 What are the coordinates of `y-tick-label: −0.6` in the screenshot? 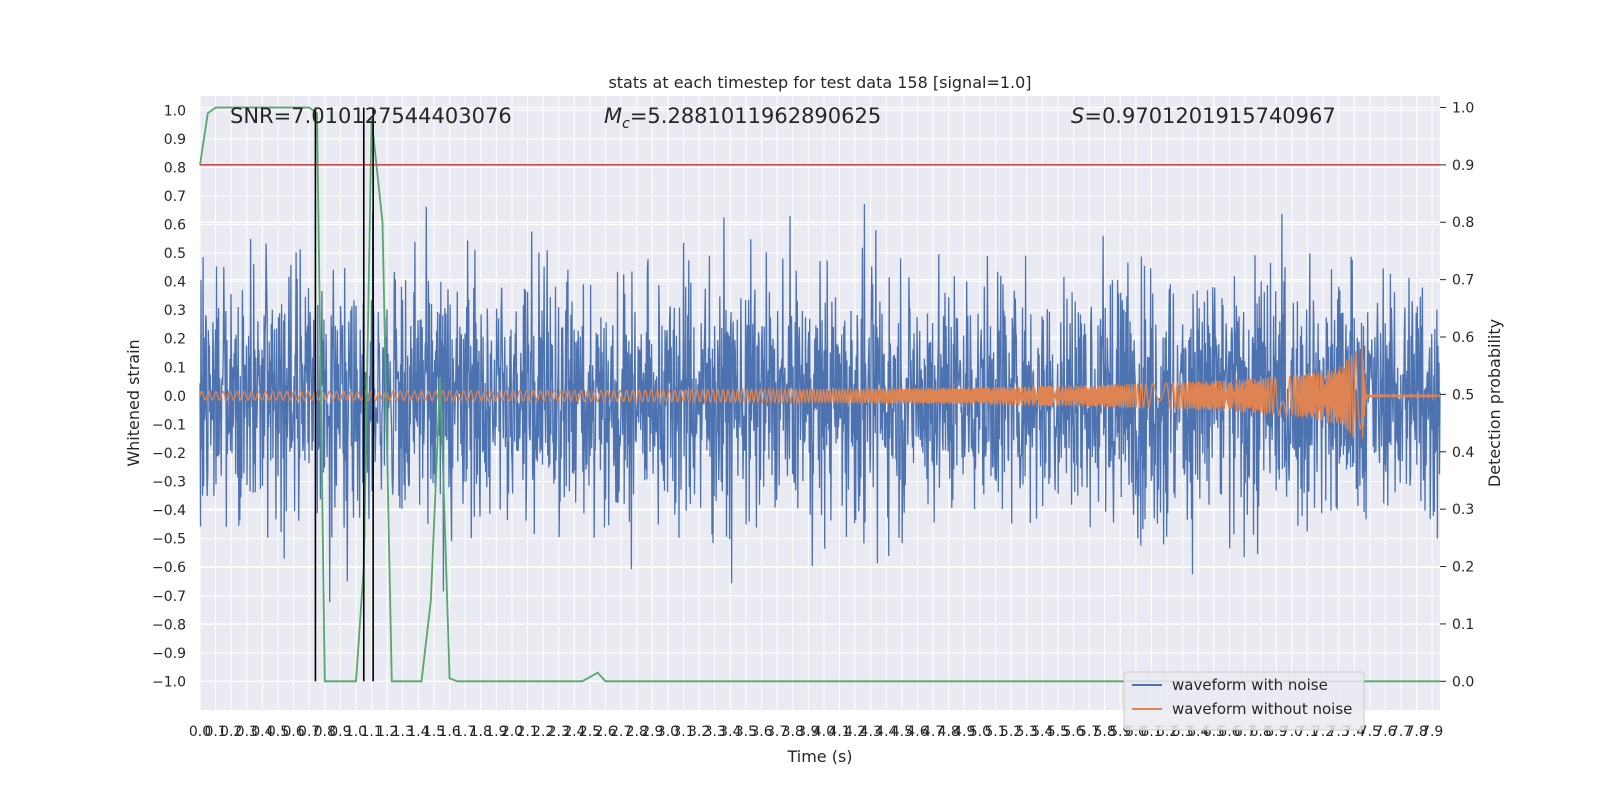 It's located at (169, 568).